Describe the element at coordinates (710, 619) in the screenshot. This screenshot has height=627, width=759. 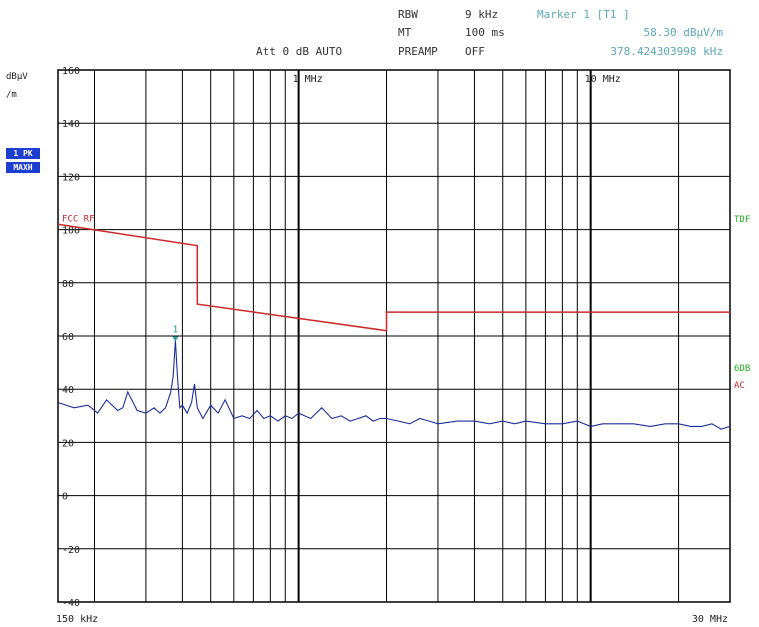
I see `x-tick-label: 30 MHz` at that location.